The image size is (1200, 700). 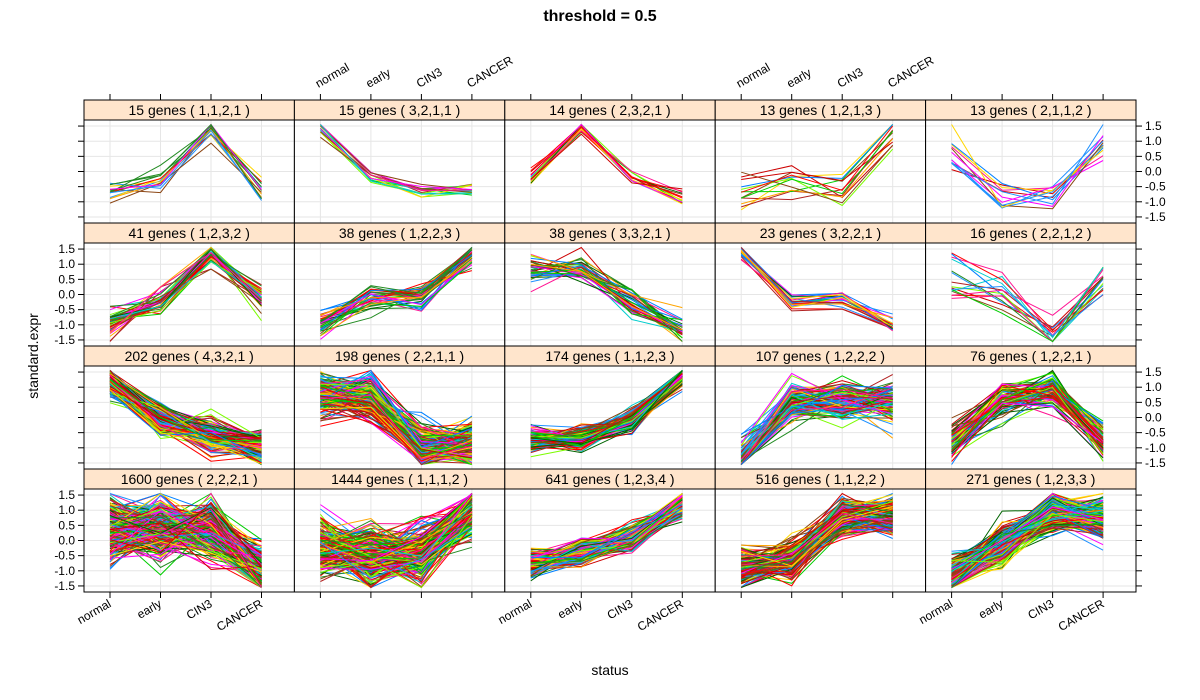 I want to click on panel: 1444 genes ( 1,1,1,2 ), so click(x=399, y=530).